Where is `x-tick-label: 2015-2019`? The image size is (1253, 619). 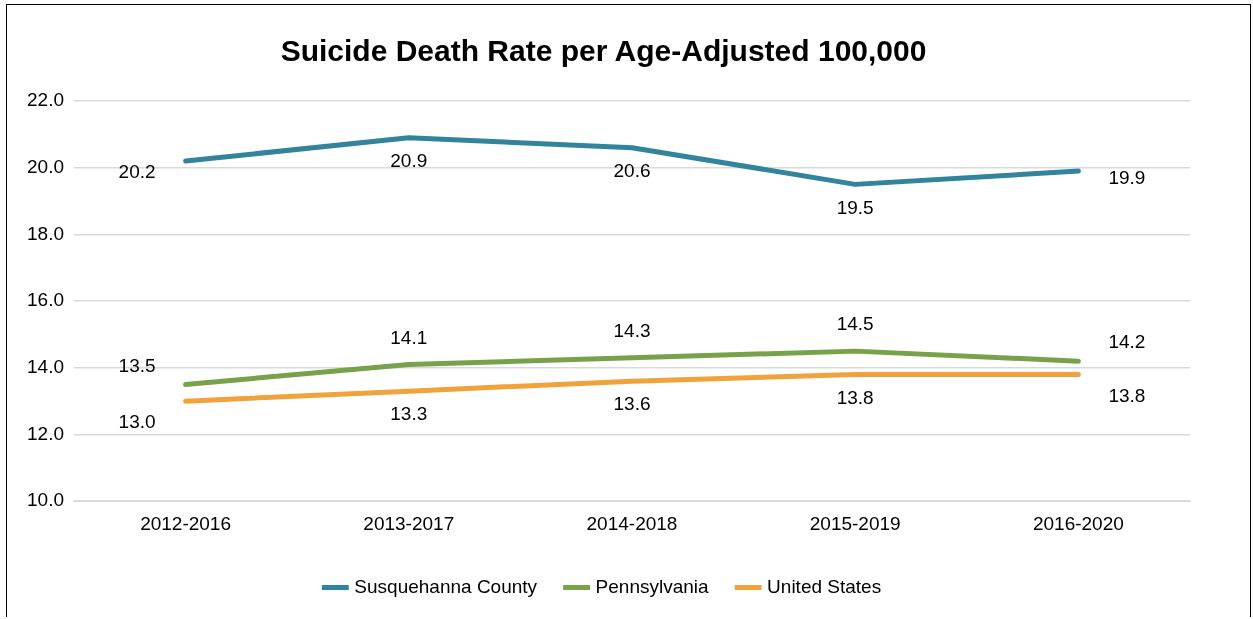 x-tick-label: 2015-2019 is located at coordinates (855, 523).